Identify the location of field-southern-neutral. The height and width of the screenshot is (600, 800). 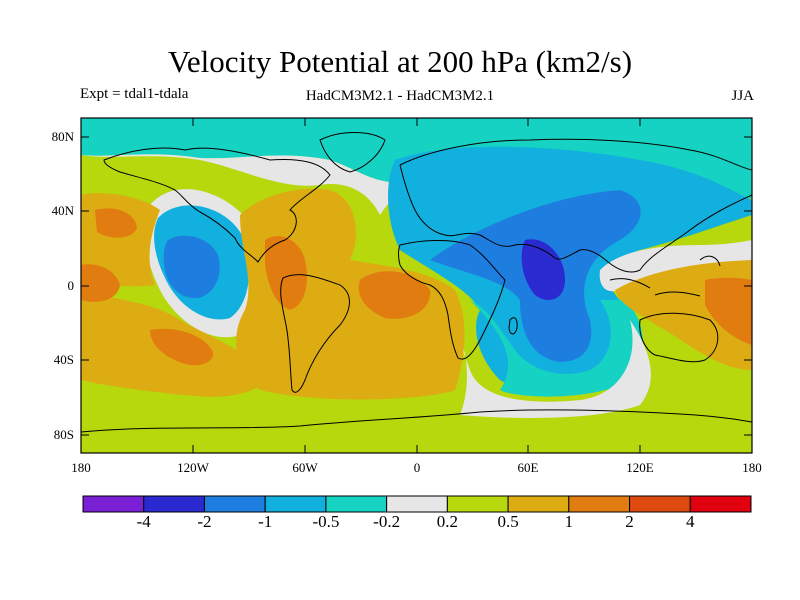
(553, 369).